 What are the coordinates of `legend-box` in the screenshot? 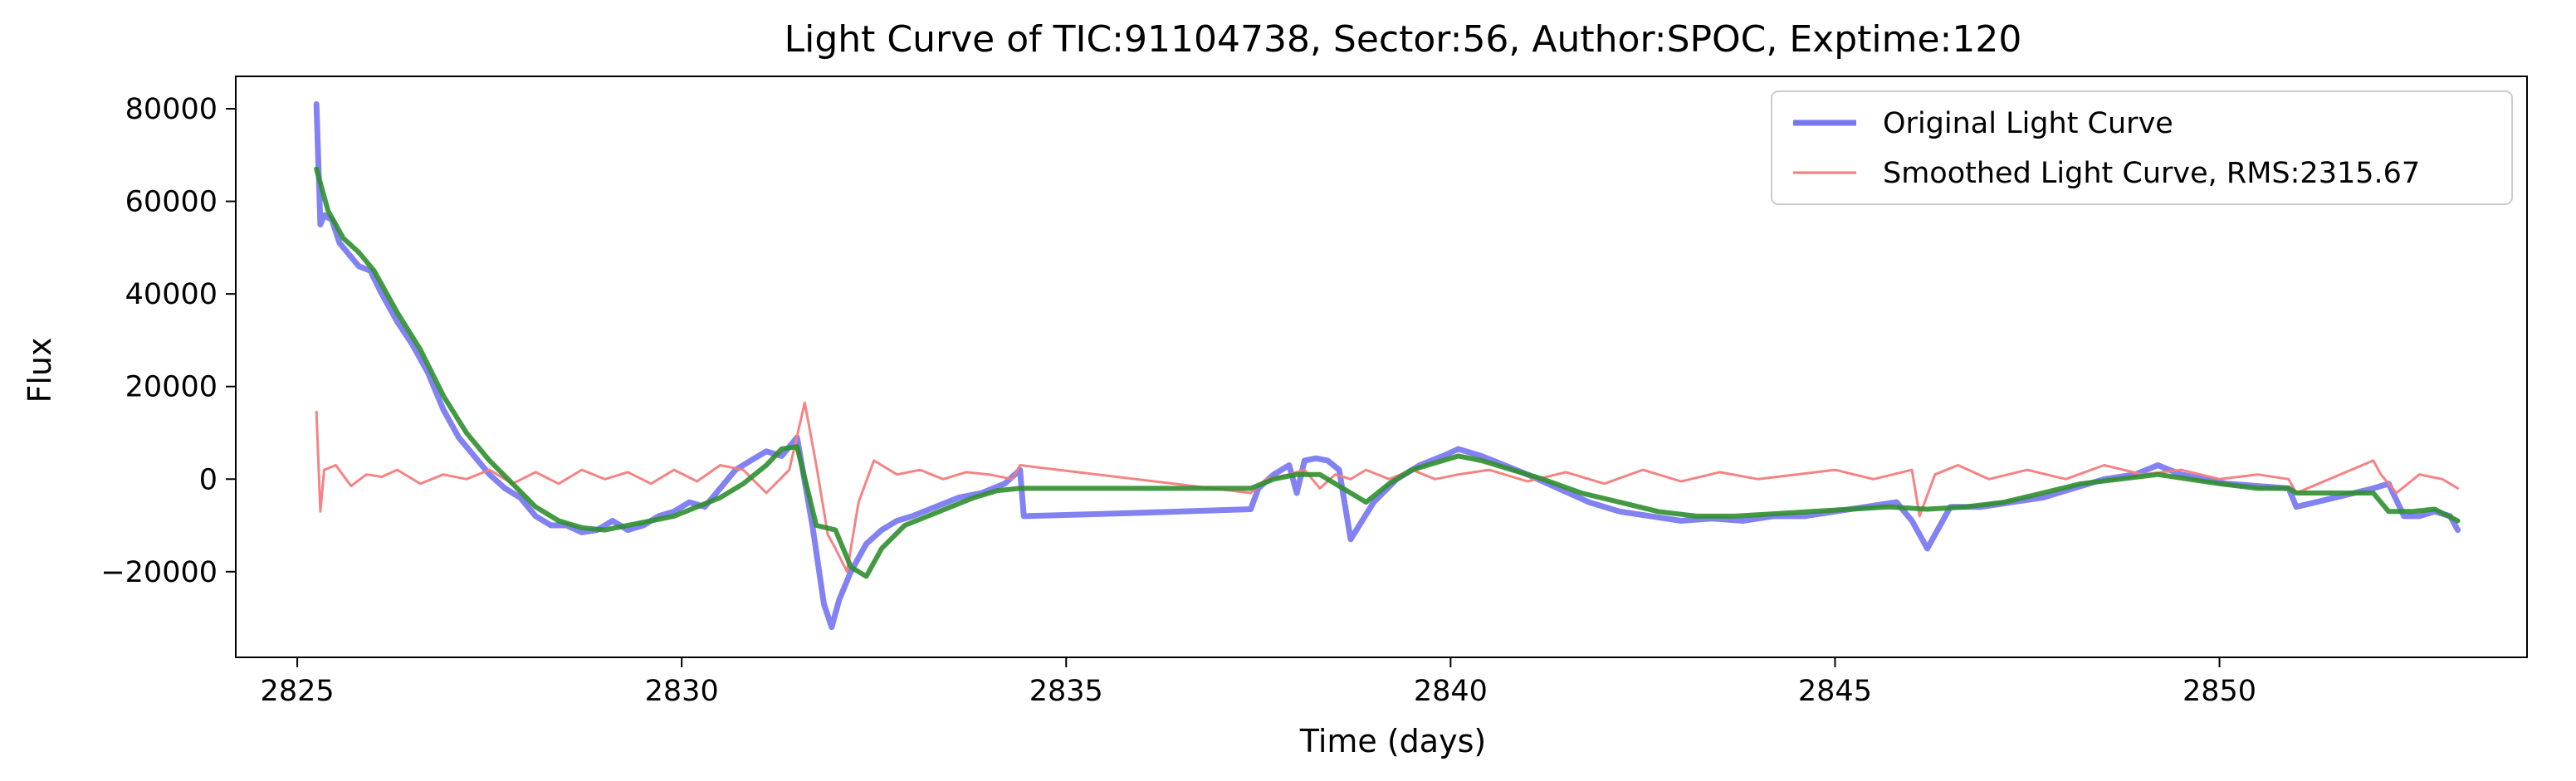 It's located at (2142, 147).